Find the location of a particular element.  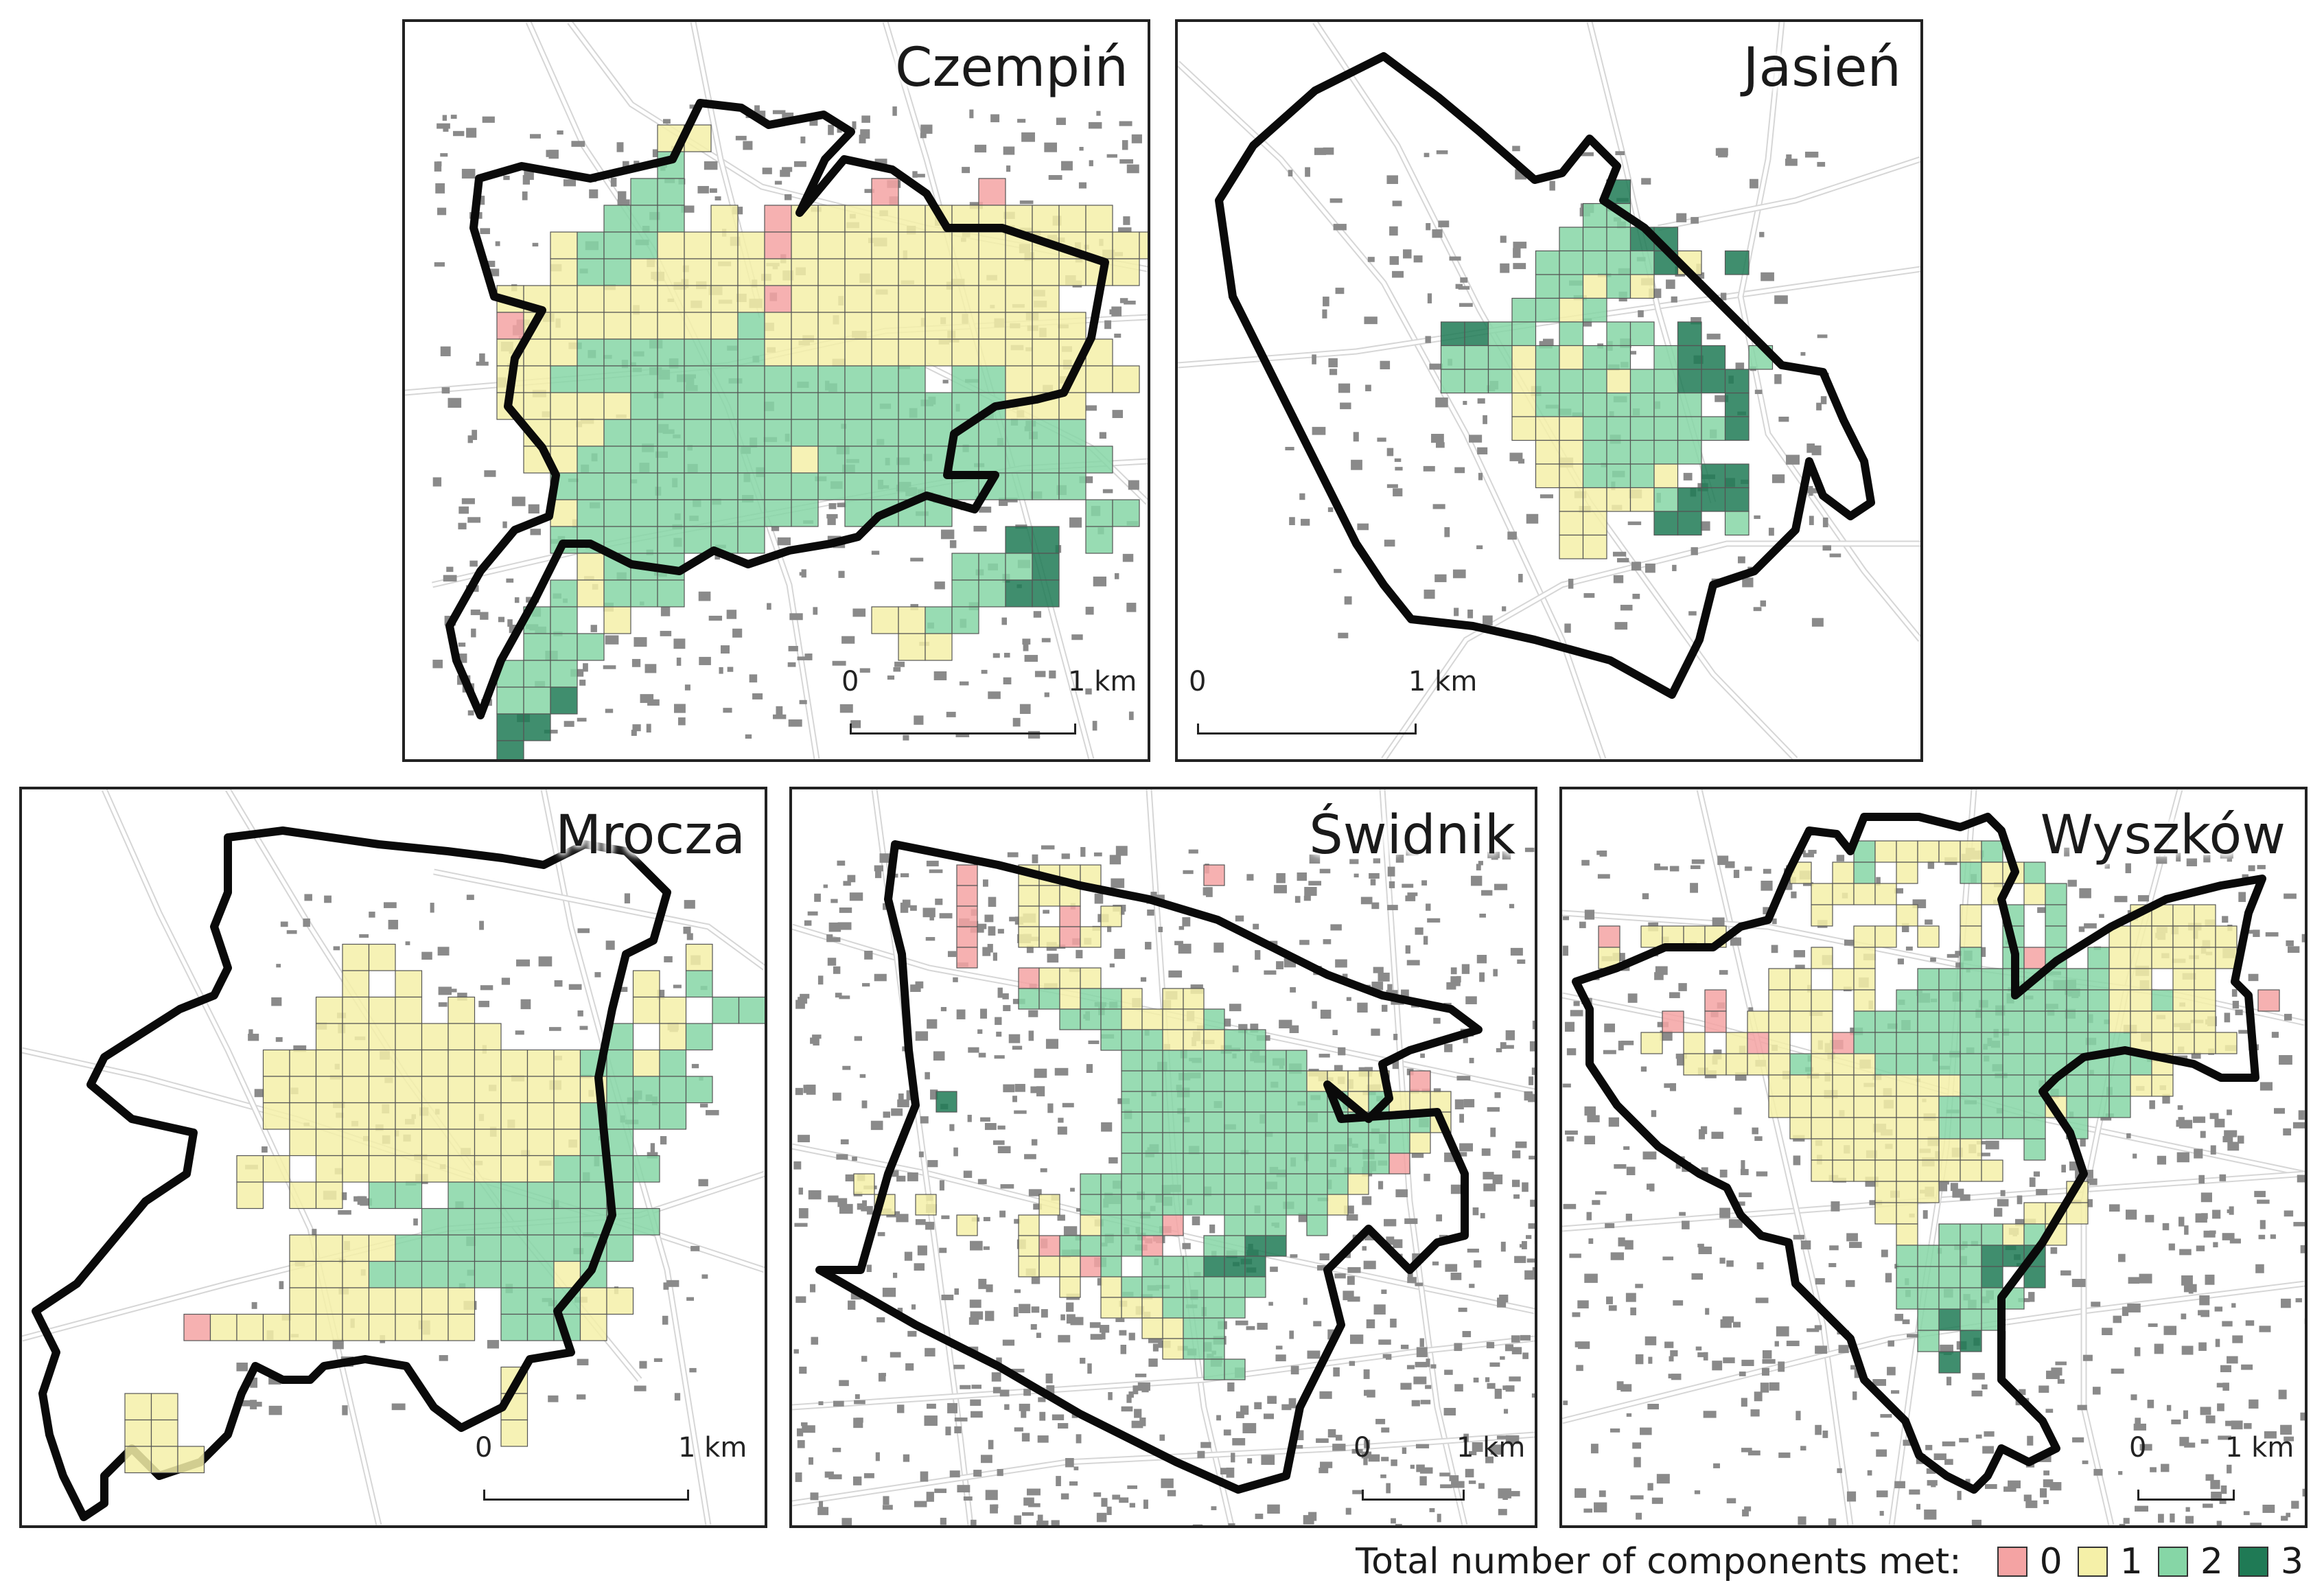

legend-swatch is located at coordinates (2012, 1562).